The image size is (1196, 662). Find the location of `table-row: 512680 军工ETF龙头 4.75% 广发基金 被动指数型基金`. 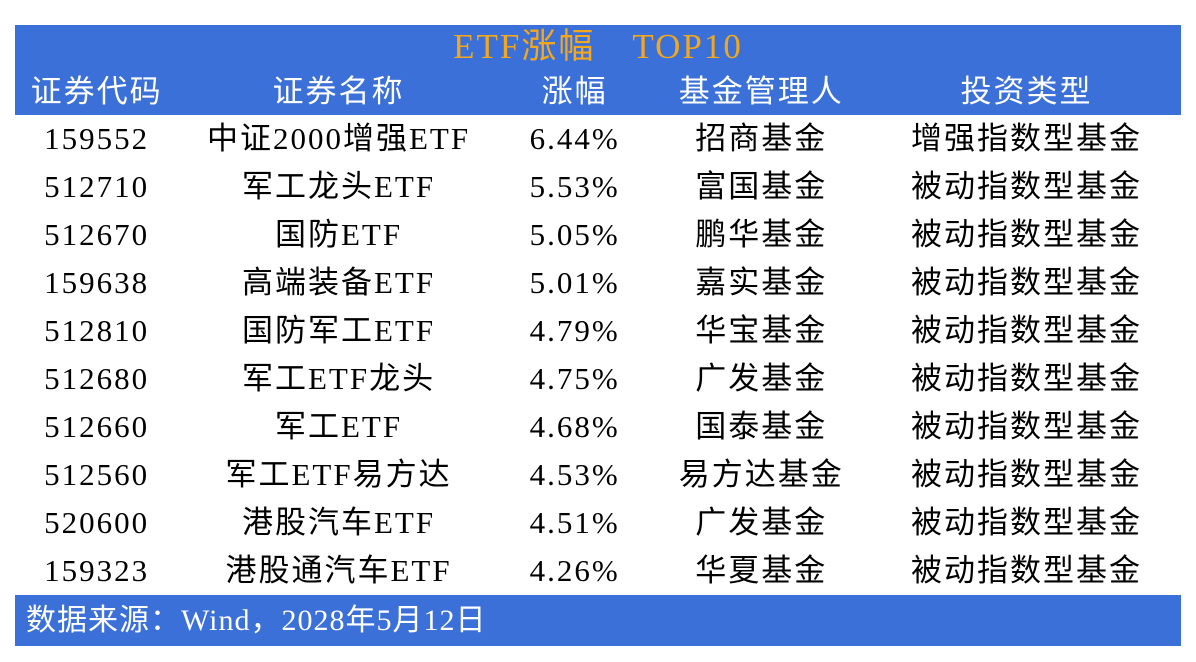

table-row: 512680 军工ETF龙头 4.75% 广发基金 被动指数型基金 is located at coordinates (598, 379).